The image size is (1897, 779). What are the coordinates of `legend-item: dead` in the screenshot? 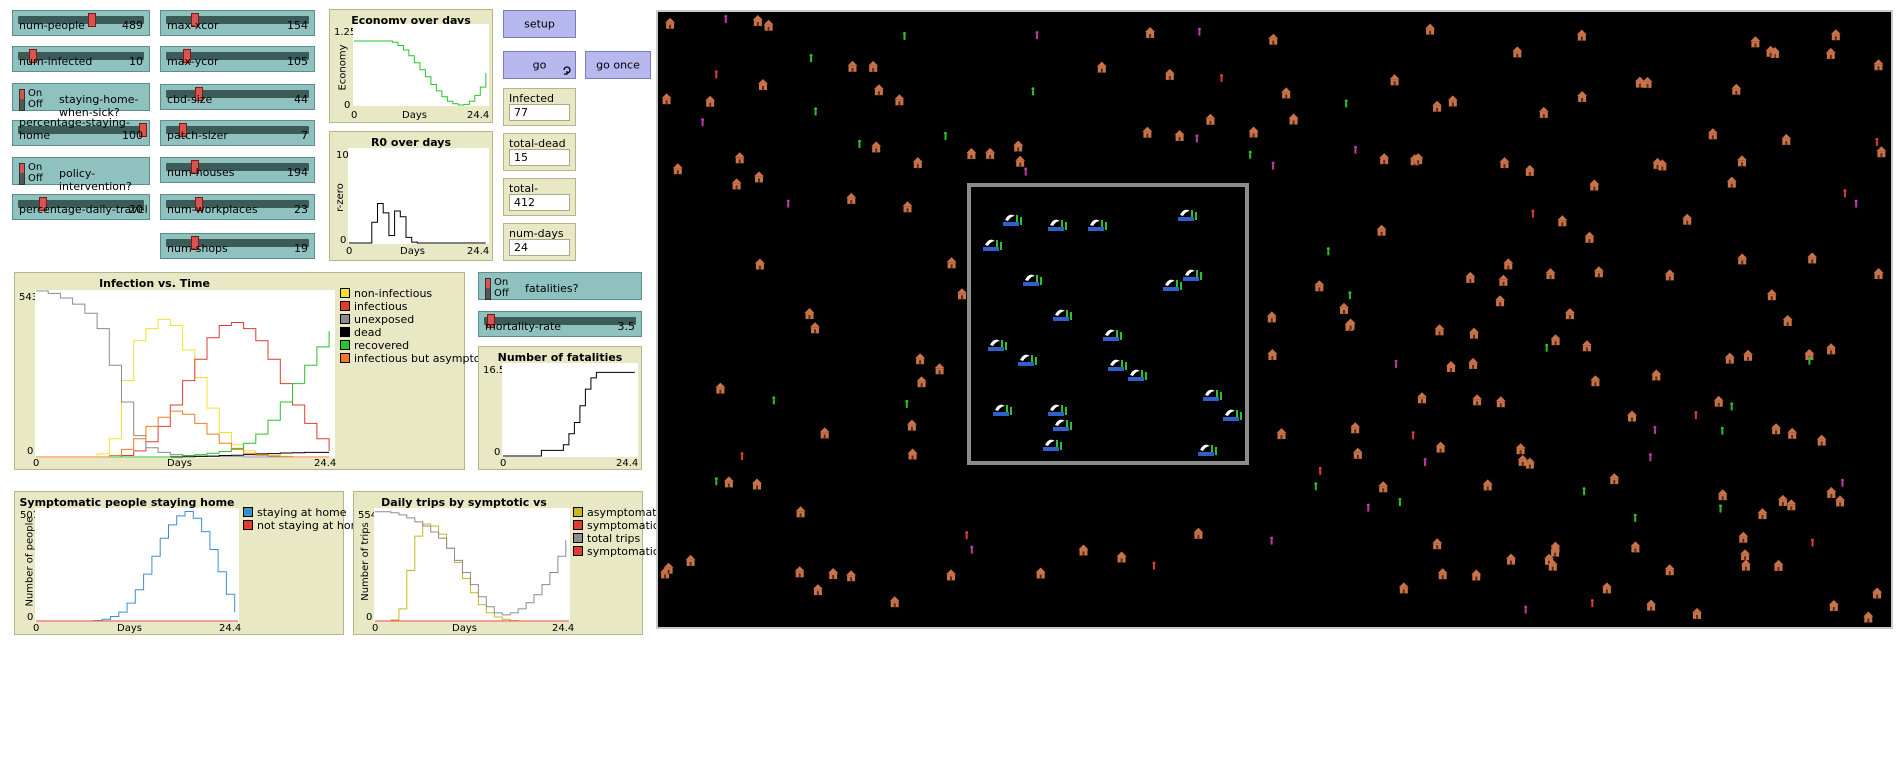 It's located at (425, 332).